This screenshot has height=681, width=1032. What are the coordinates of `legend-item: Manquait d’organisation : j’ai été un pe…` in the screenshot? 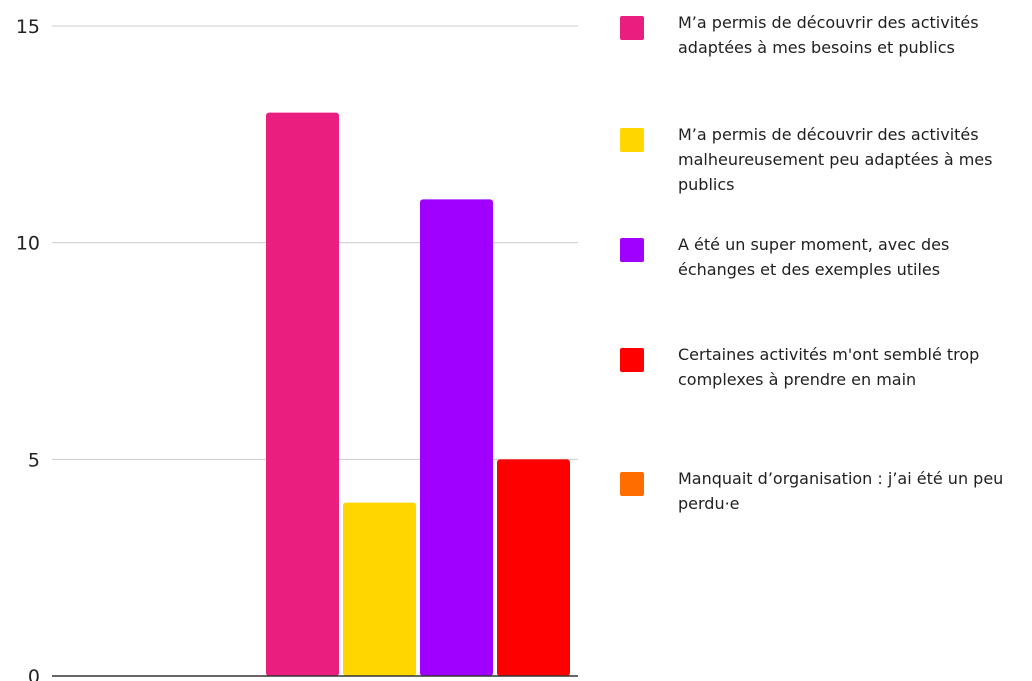 It's located at (825, 491).